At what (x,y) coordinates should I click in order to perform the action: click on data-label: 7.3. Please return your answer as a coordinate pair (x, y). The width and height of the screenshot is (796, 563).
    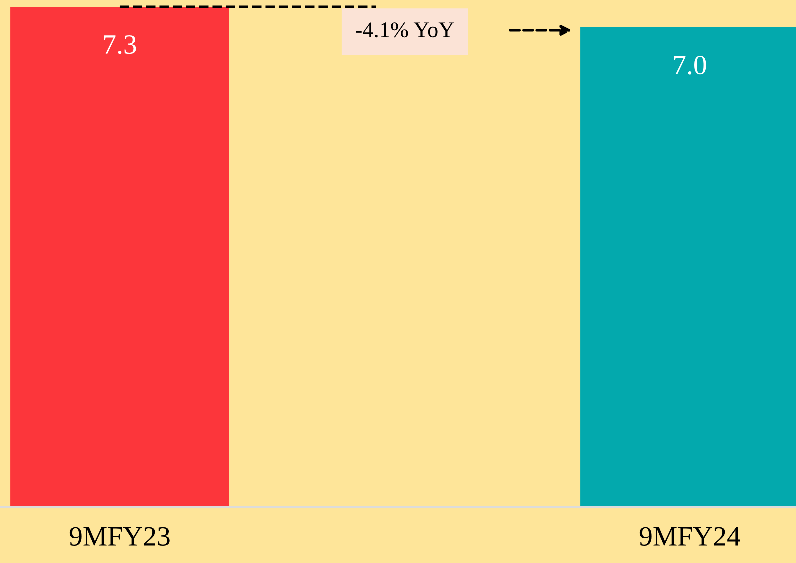
    Looking at the image, I should click on (120, 44).